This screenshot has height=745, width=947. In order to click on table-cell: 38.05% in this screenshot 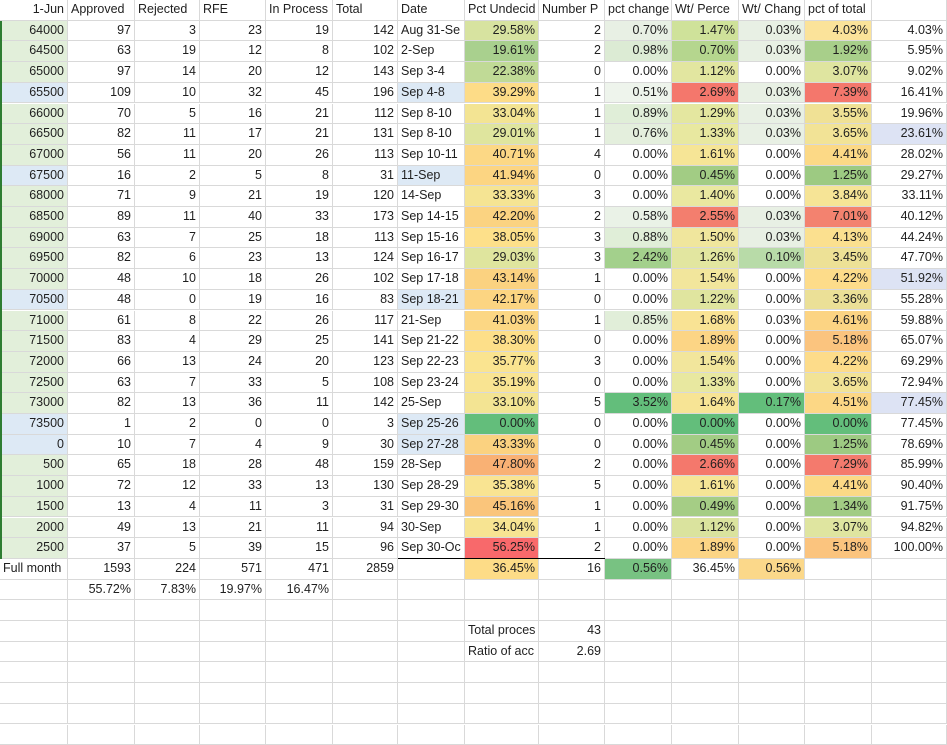, I will do `click(502, 238)`.